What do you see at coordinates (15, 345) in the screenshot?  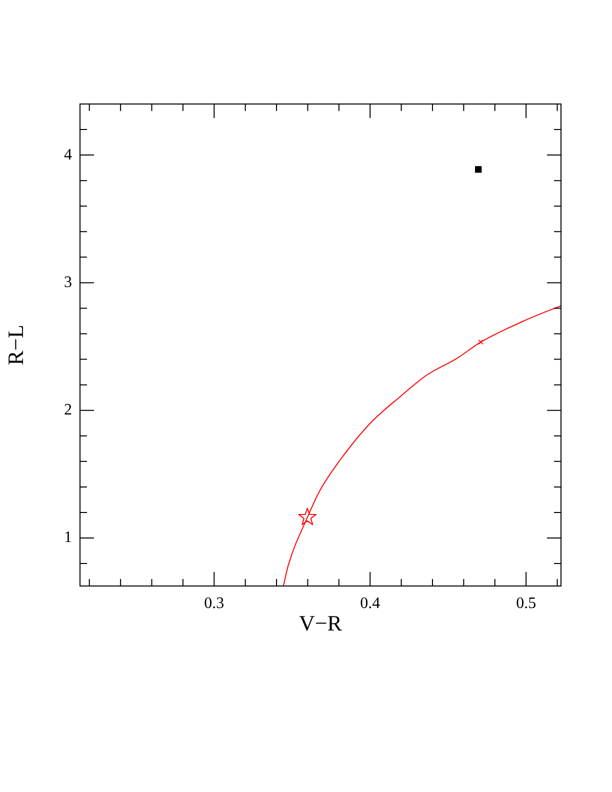 I see `y-axis-title: R−L` at bounding box center [15, 345].